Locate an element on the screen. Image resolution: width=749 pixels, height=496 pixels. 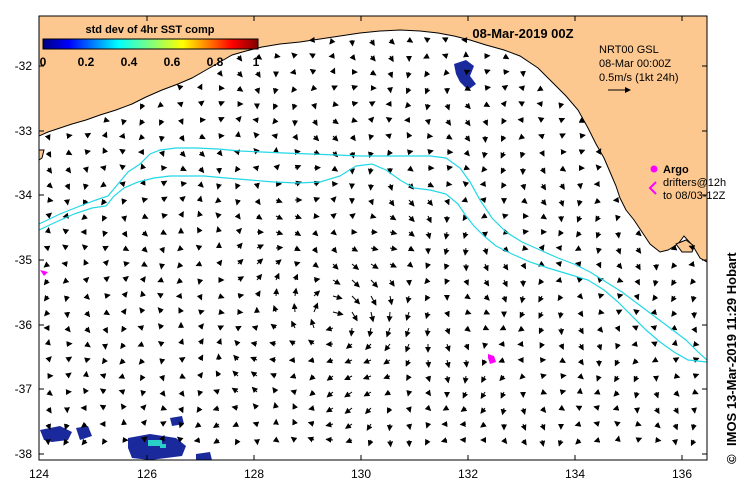
y-tick-label: -32 is located at coordinates (24, 66).